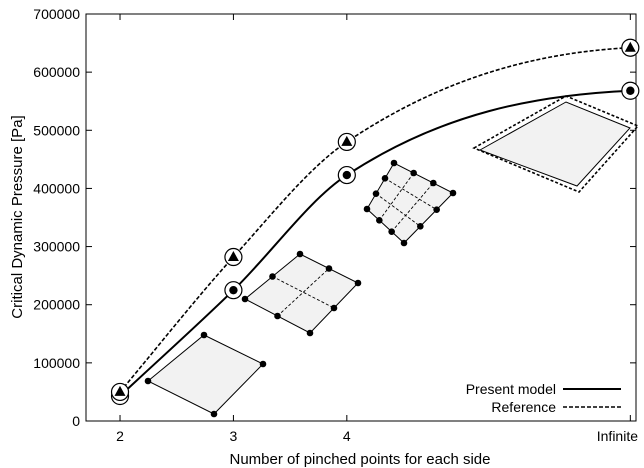 This screenshot has height=468, width=644. Describe the element at coordinates (543, 398) in the screenshot. I see `legend: Present model Reference` at that location.